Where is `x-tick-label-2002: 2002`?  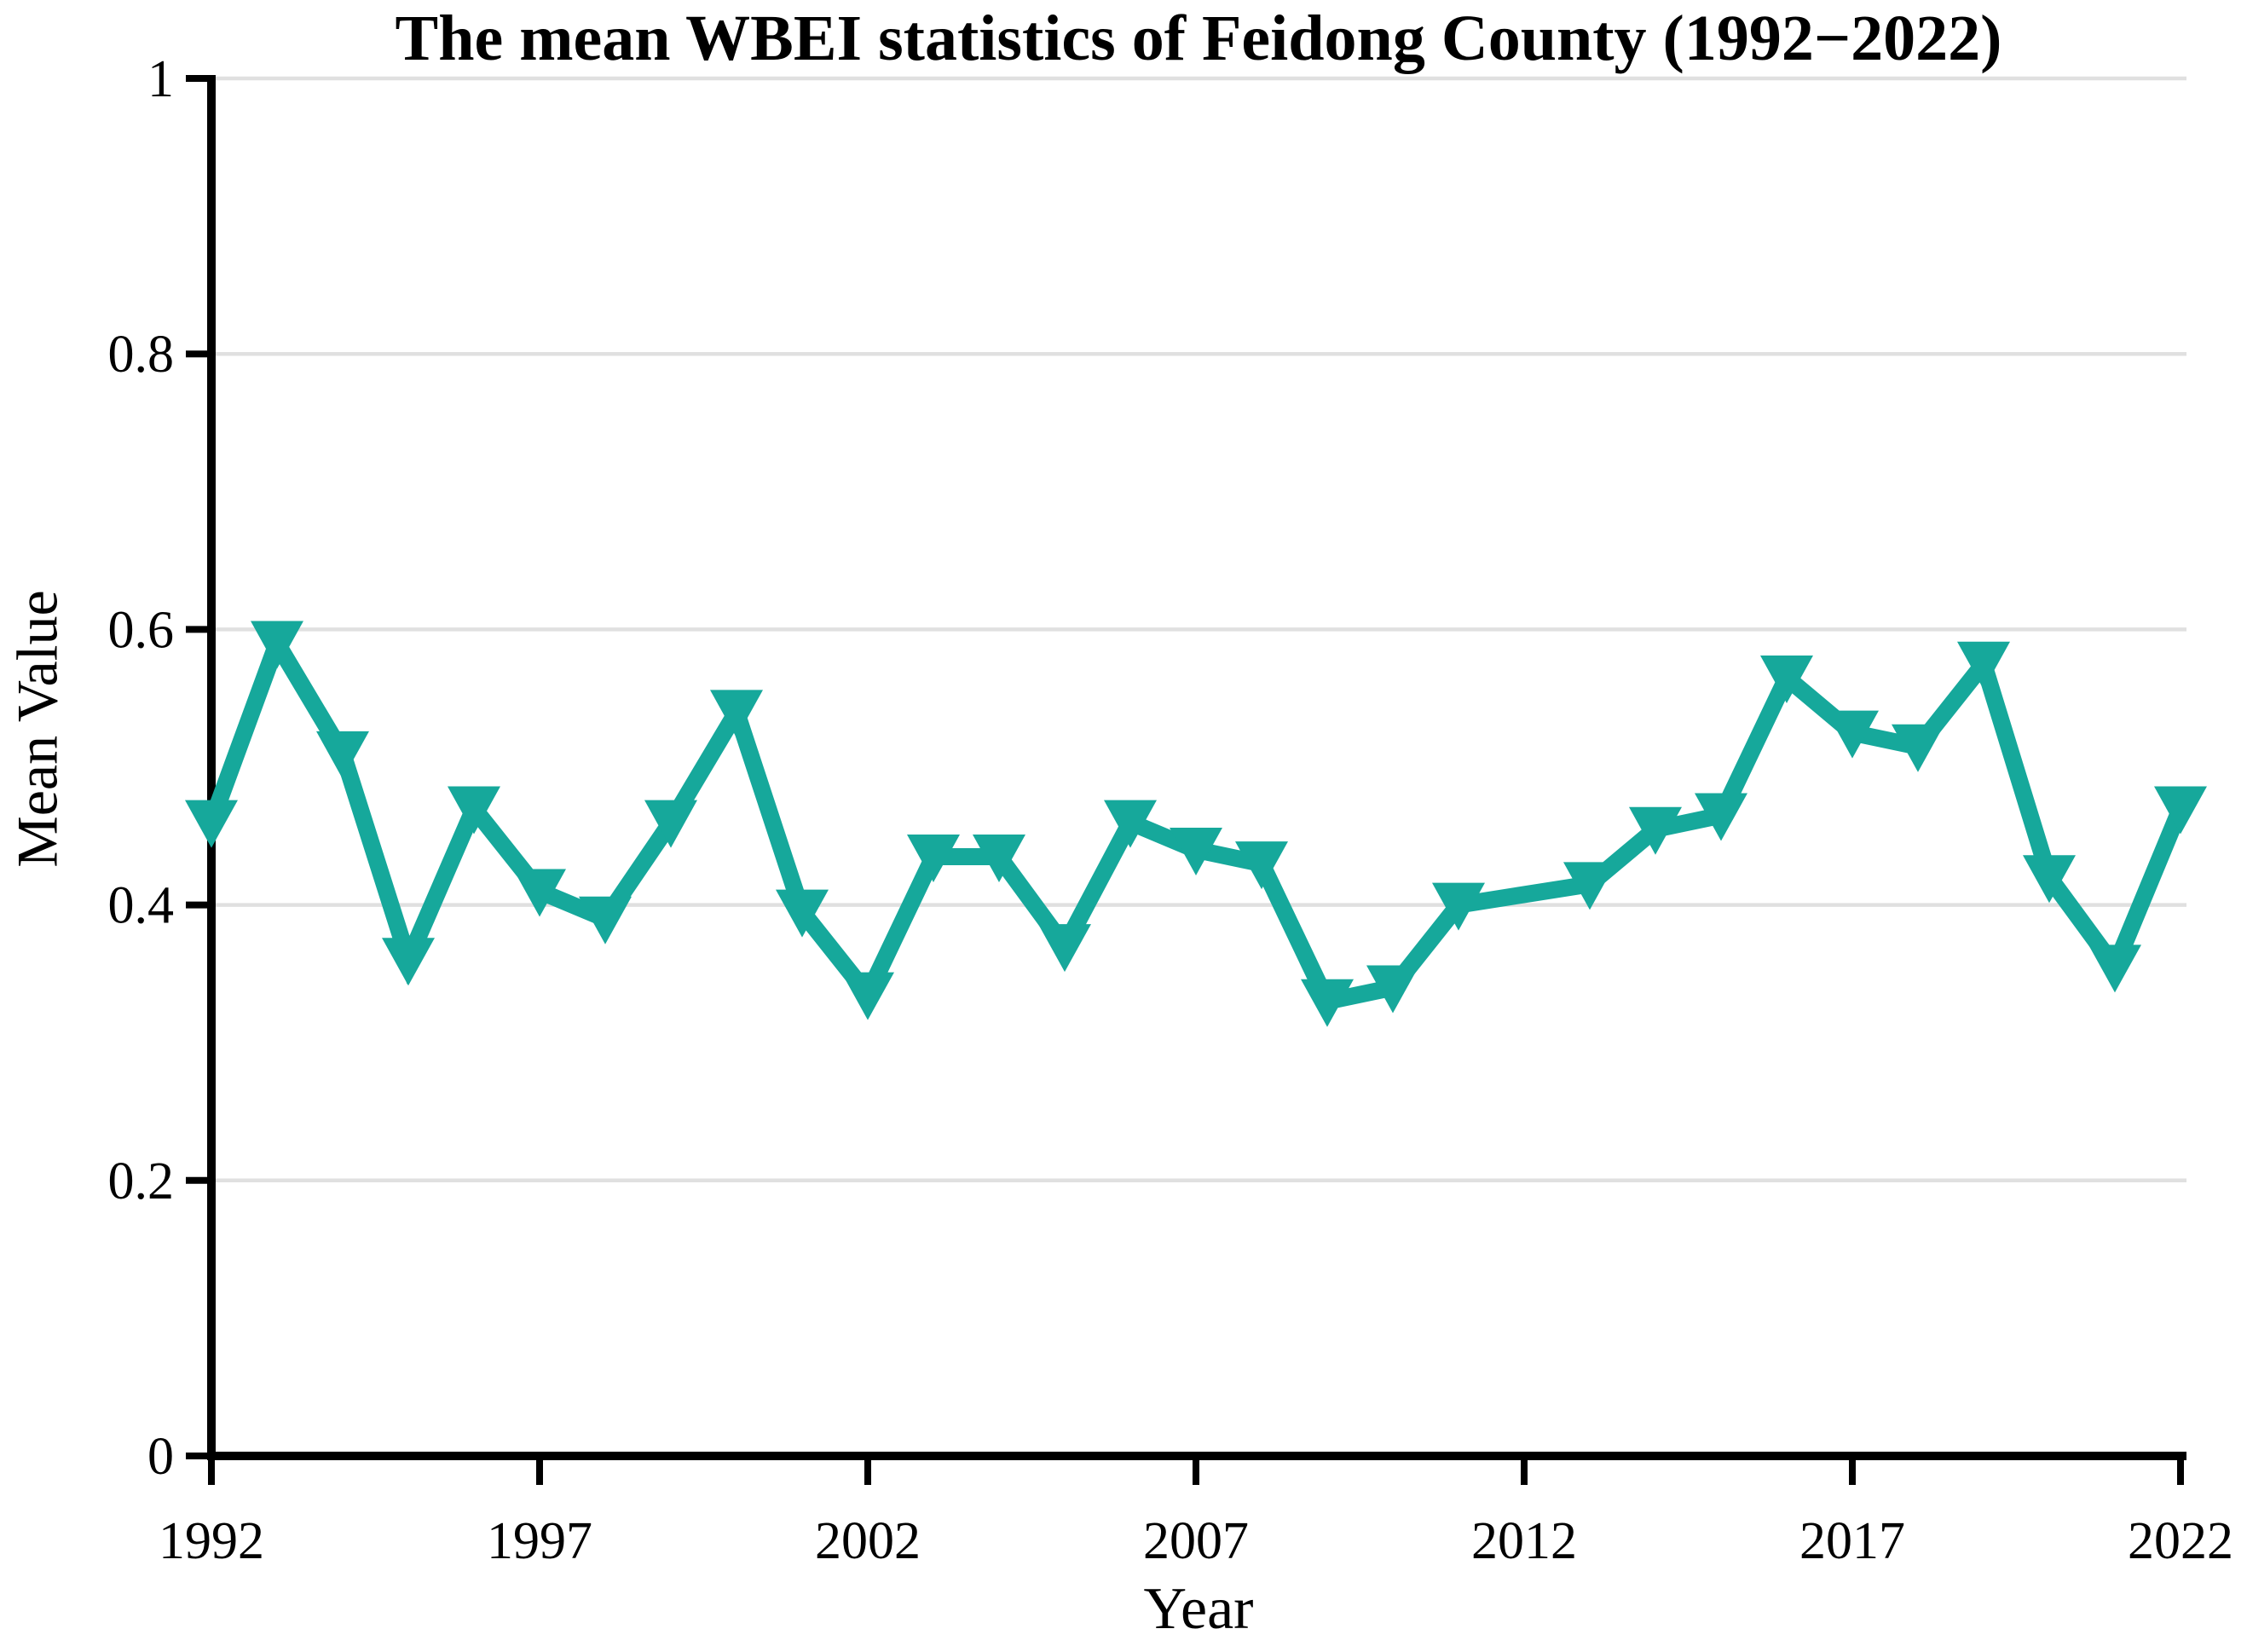 x-tick-label-2002: 2002 is located at coordinates (868, 1541).